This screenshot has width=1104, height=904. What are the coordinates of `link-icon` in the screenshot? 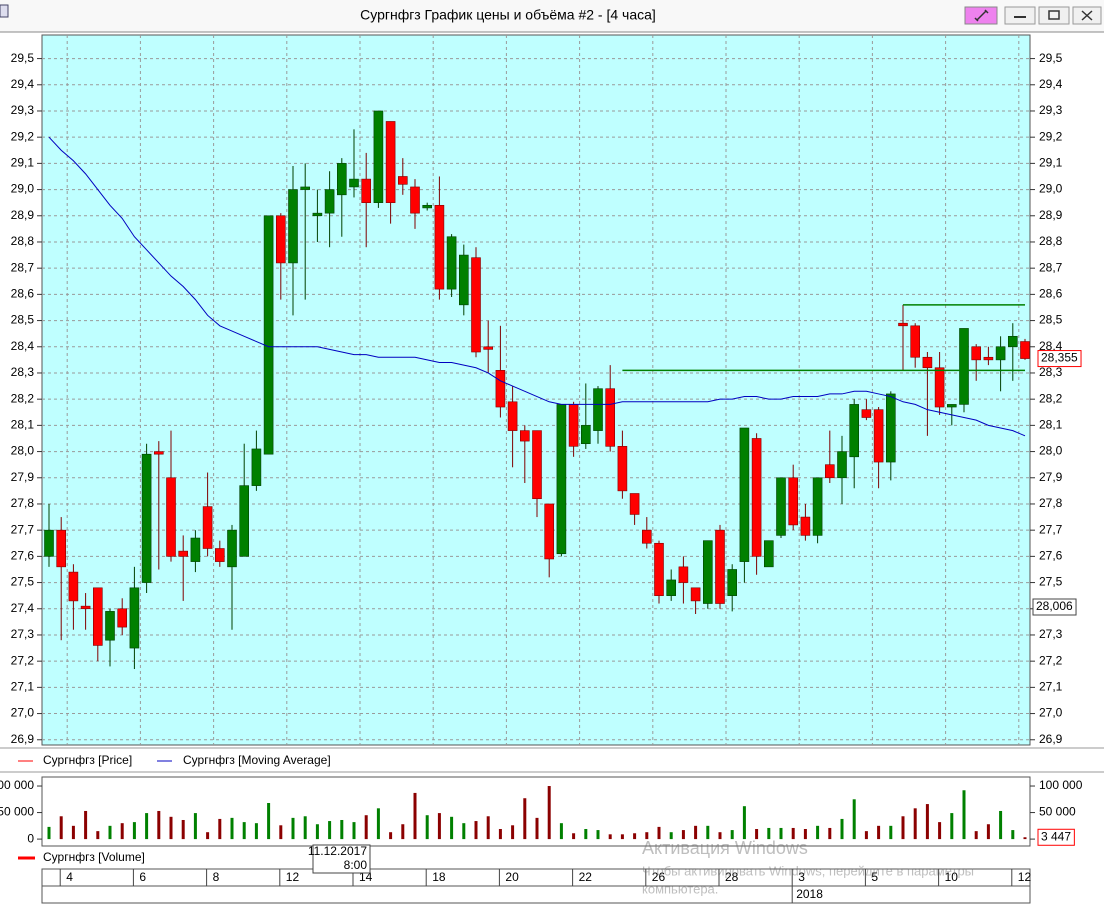 It's located at (981, 15).